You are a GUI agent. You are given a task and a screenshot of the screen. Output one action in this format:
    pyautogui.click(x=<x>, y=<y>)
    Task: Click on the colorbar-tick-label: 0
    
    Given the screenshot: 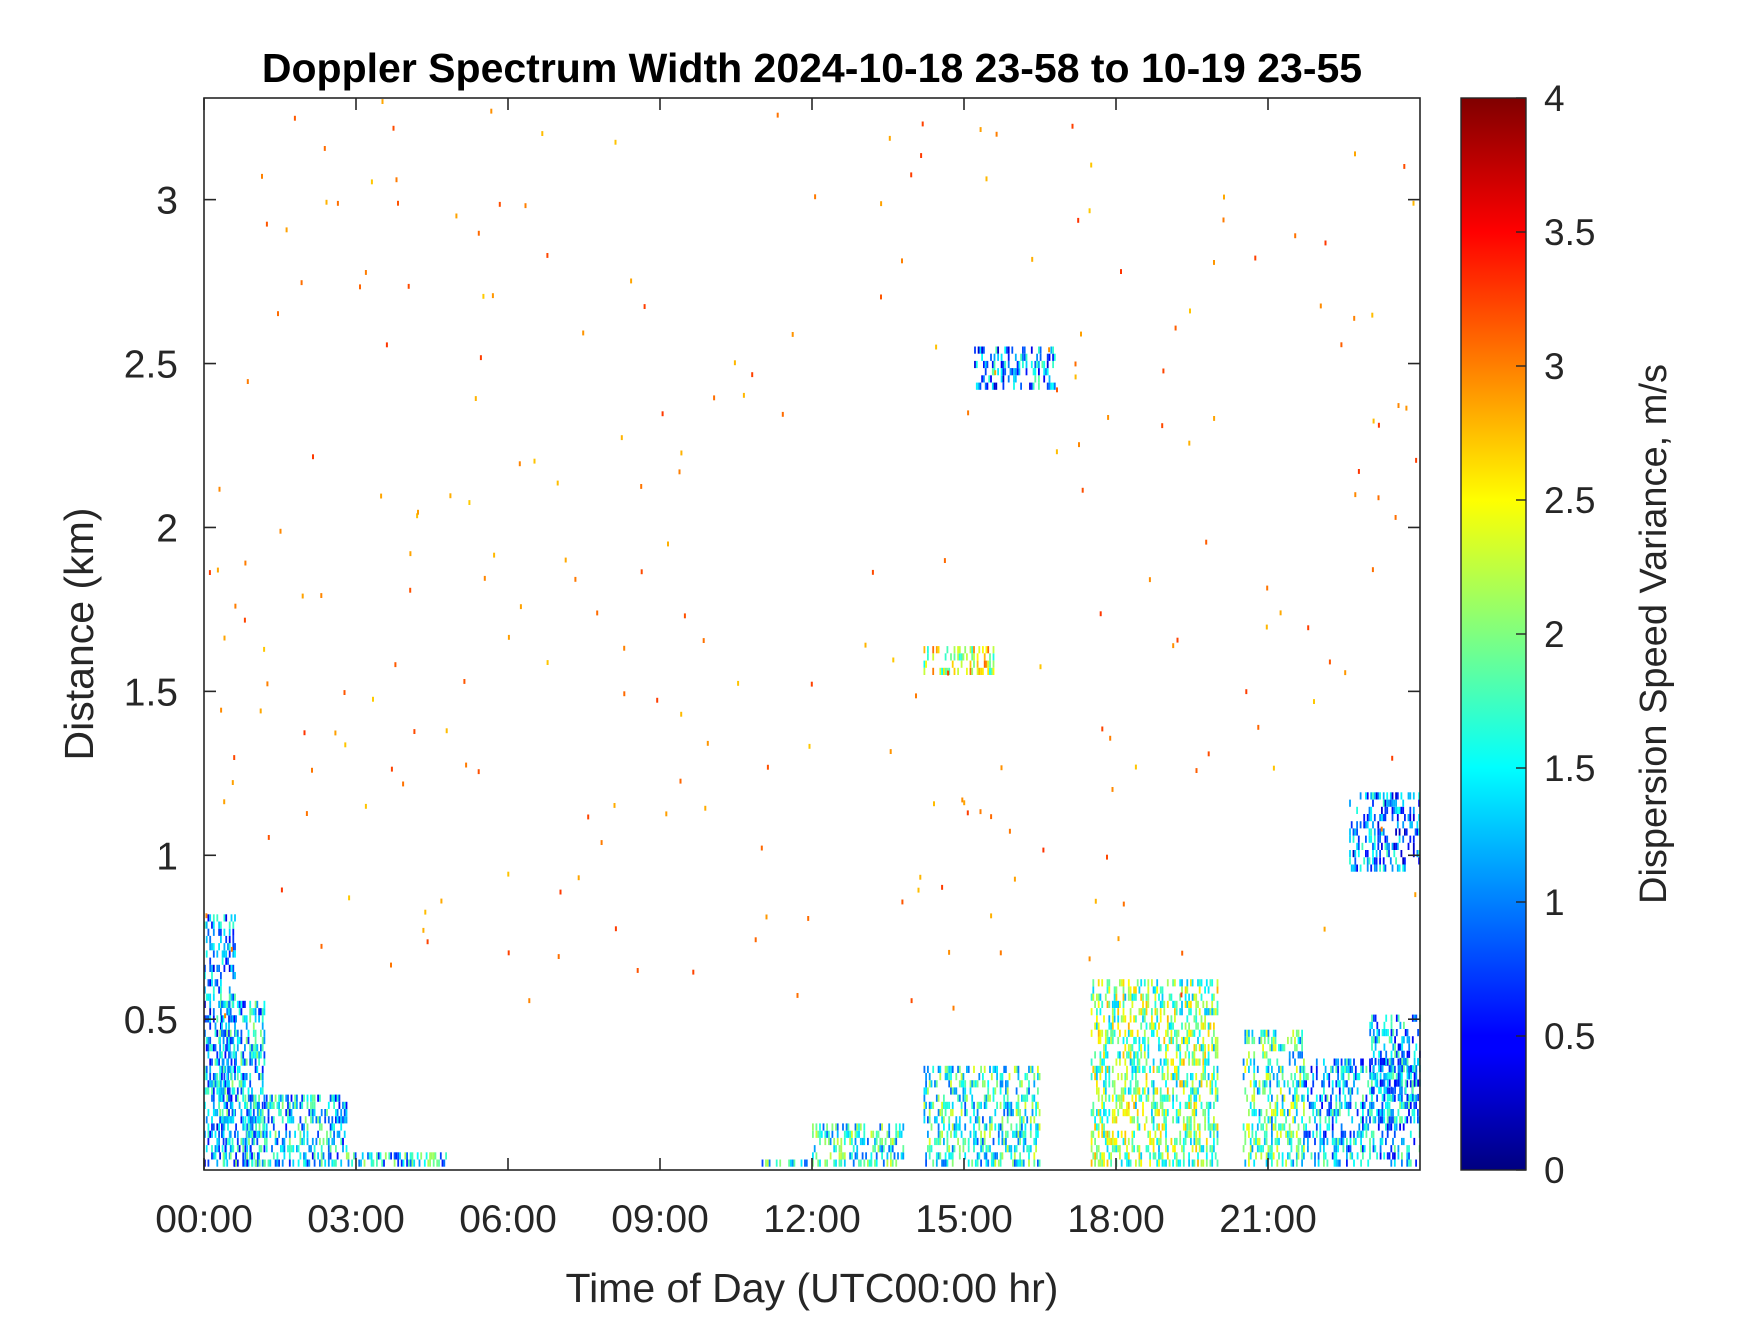 What is the action you would take?
    pyautogui.click(x=1554, y=1170)
    